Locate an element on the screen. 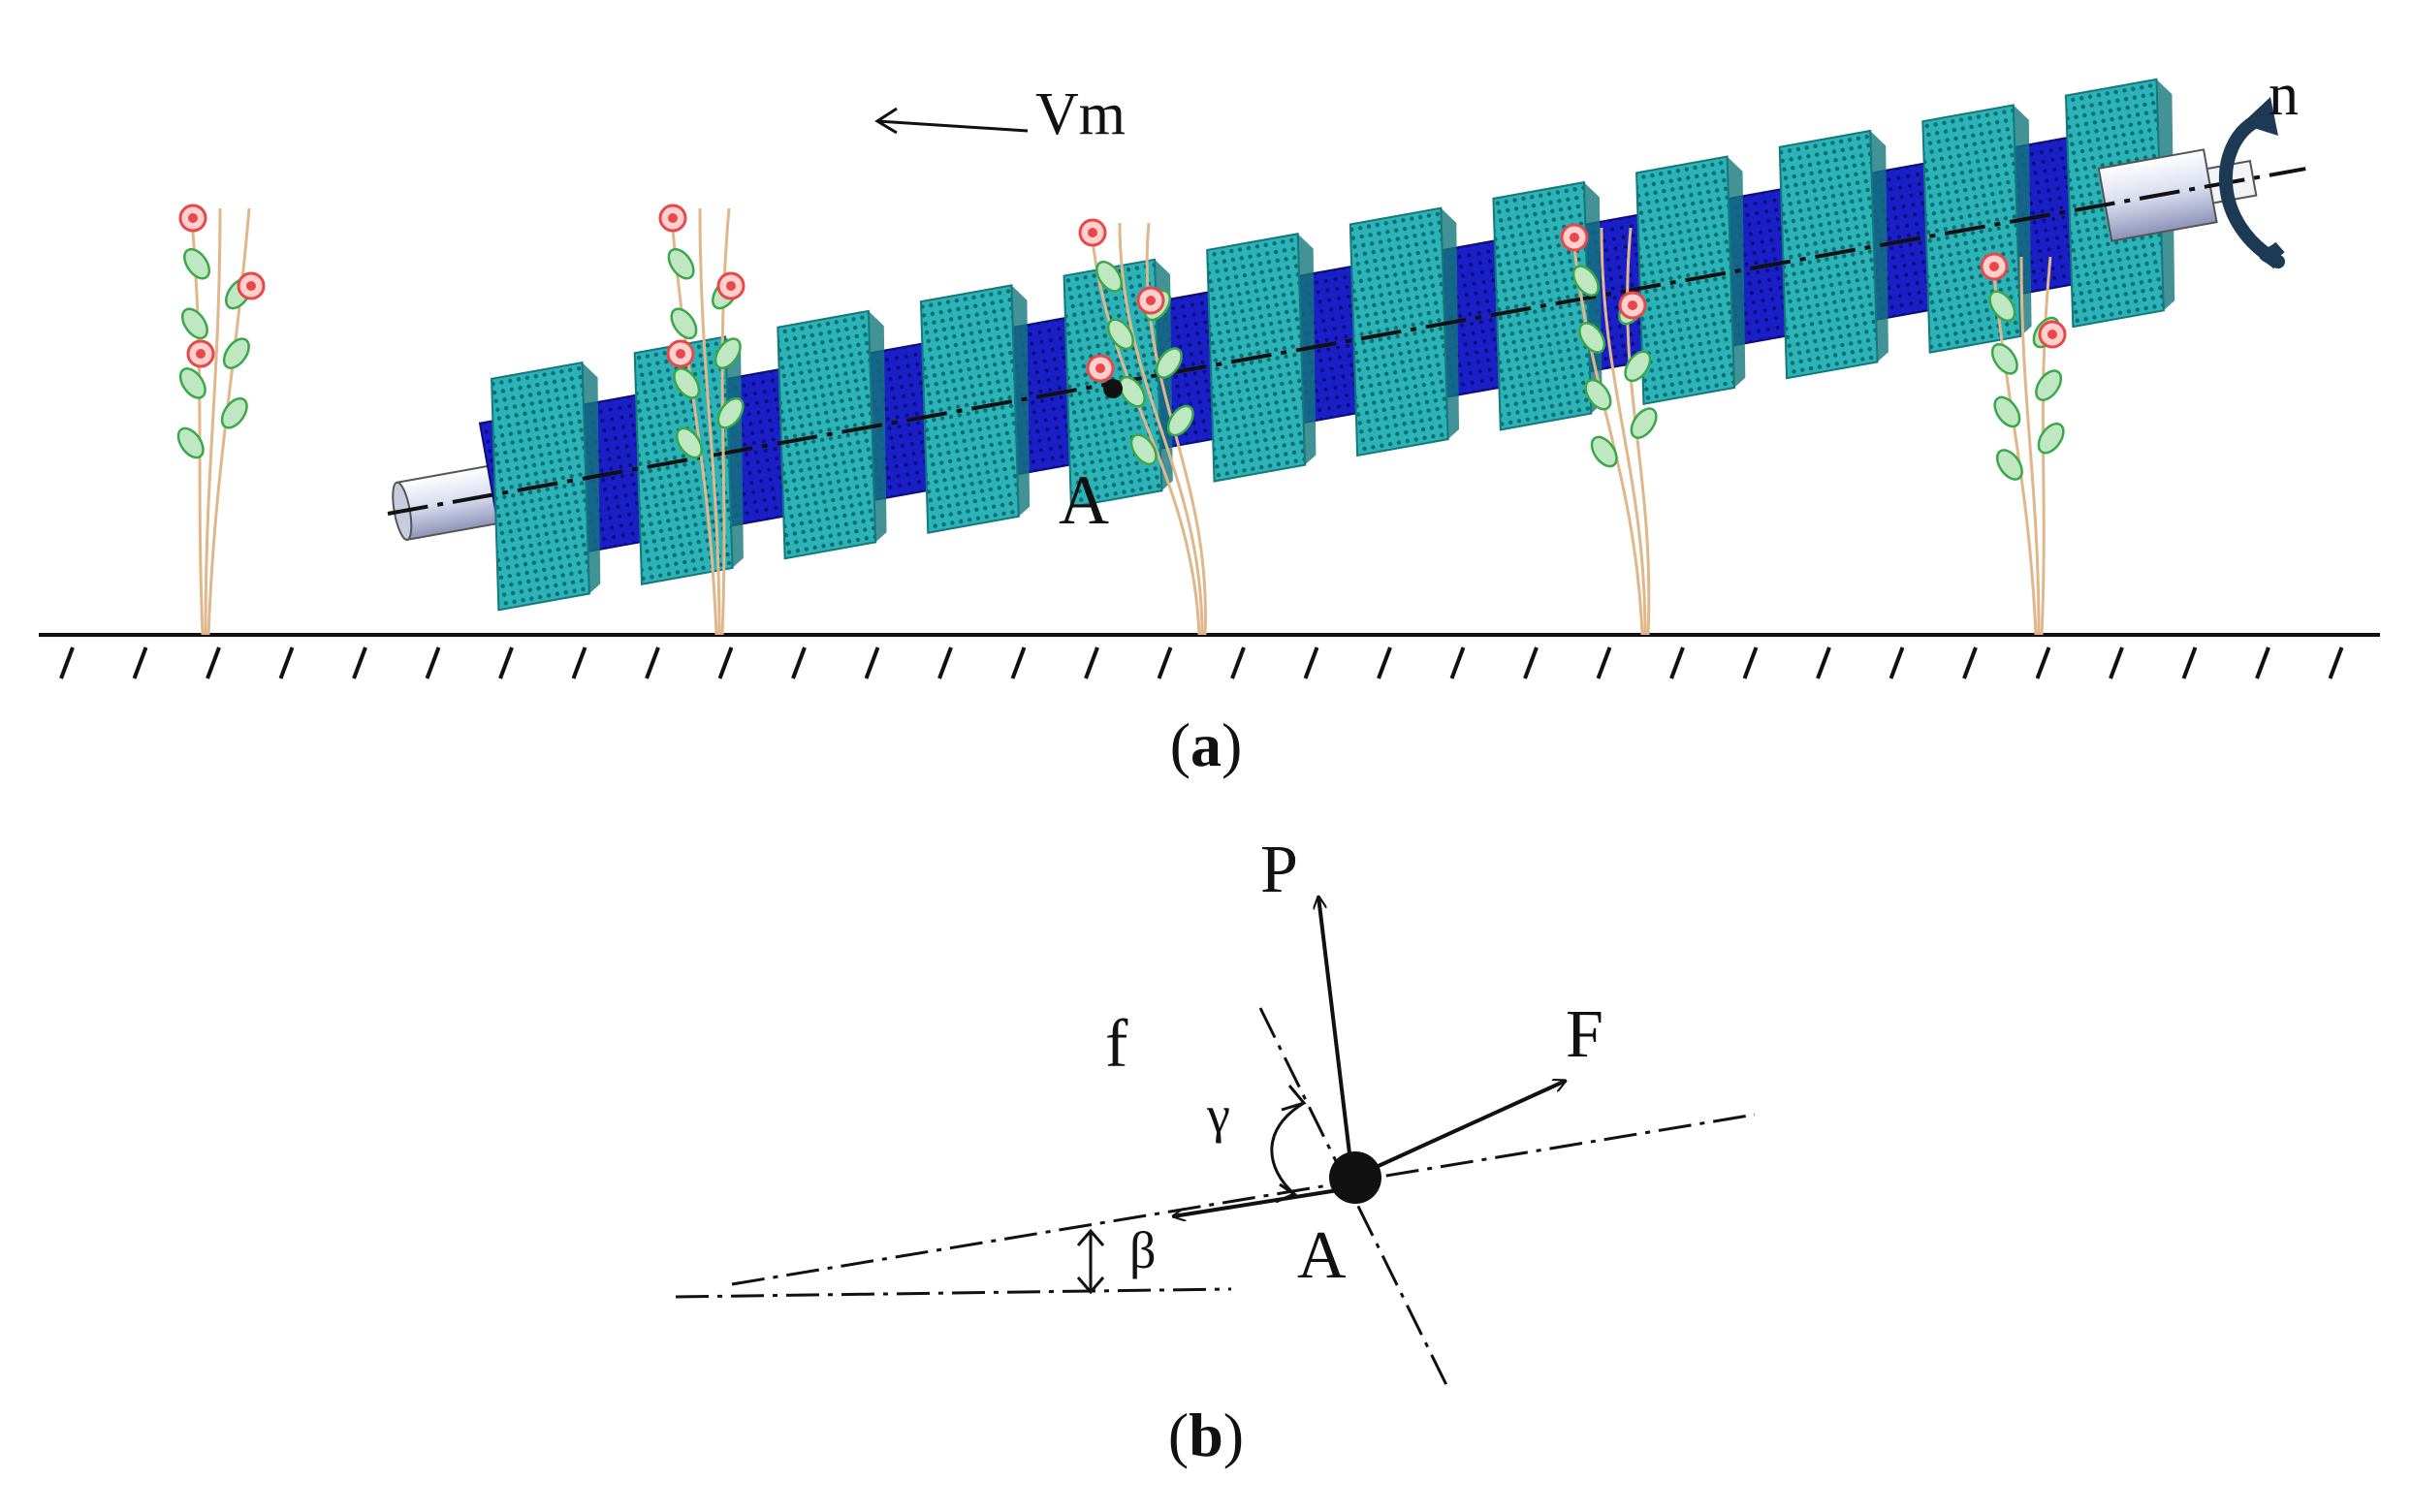  helix-flight is located at coordinates (975, 409).